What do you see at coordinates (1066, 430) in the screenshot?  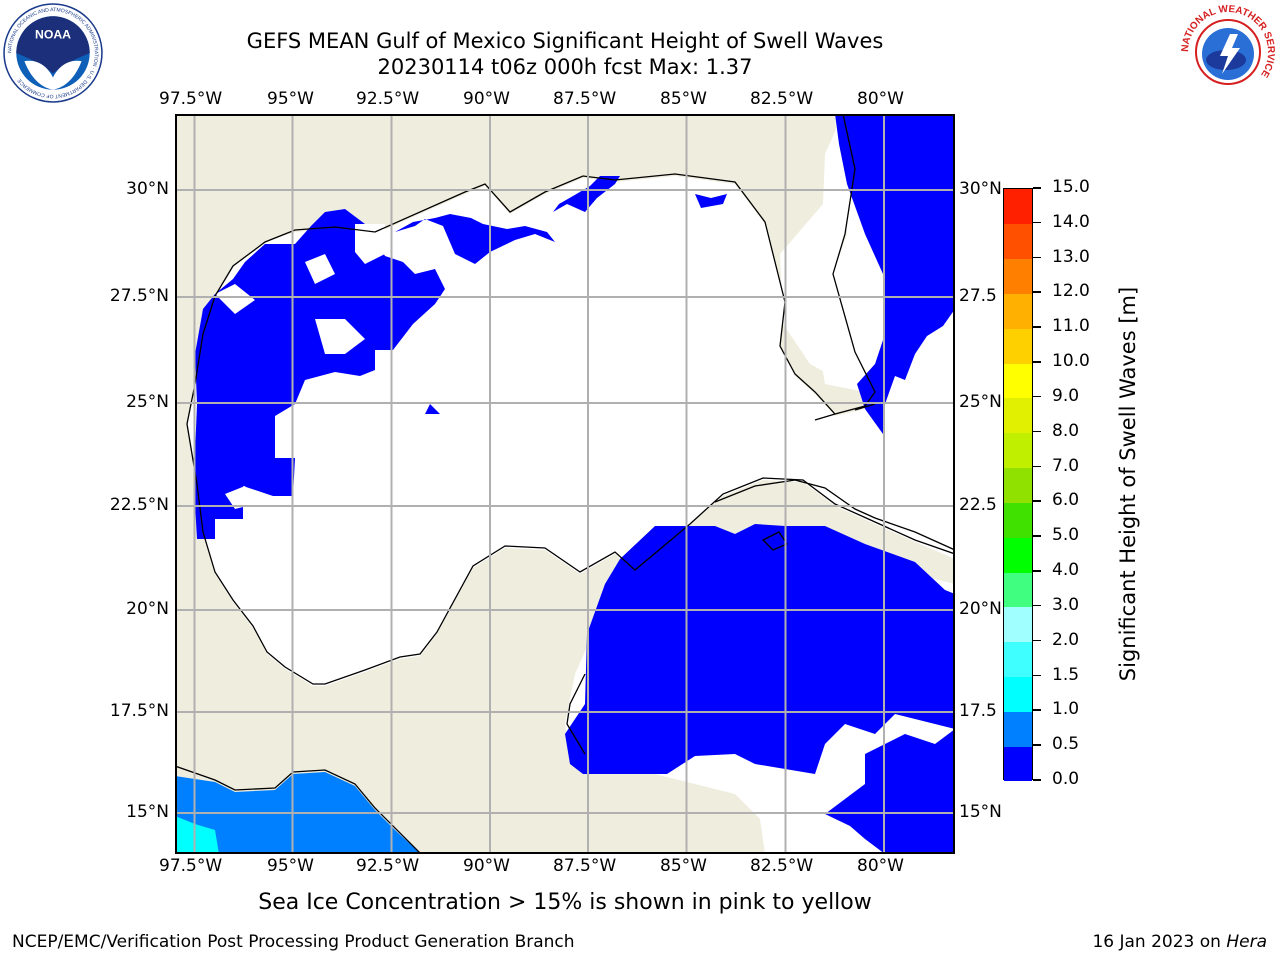 I see `colorbar-tick-label: 8.0` at bounding box center [1066, 430].